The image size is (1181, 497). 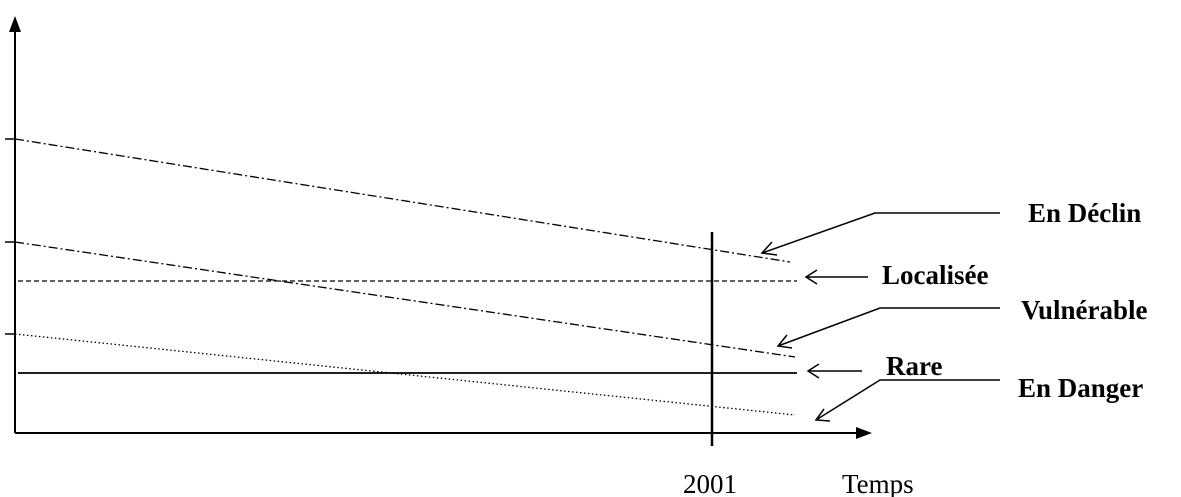 I want to click on rare-callout-arrow, so click(x=834, y=371).